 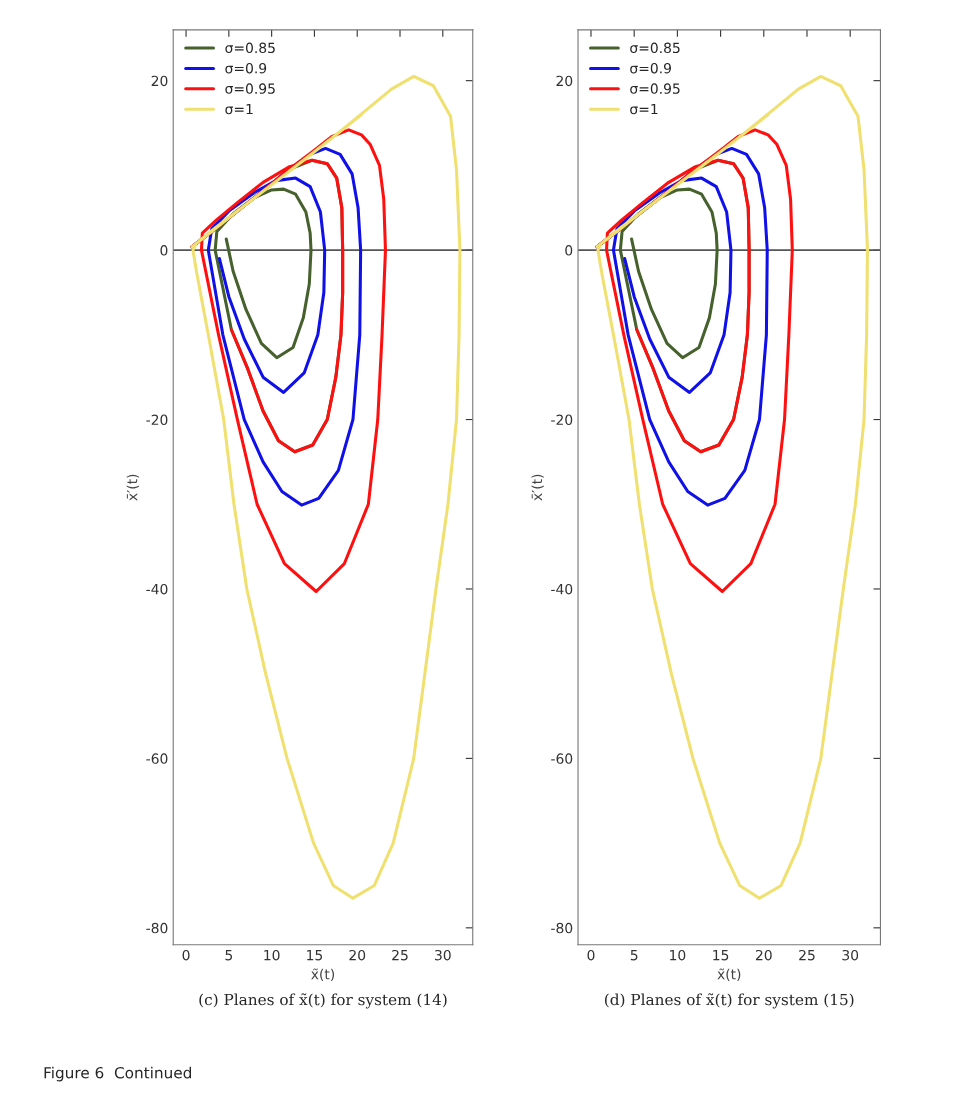 I want to click on text: (d) Planes of x̃(t) for system (15), so click(x=729, y=1001).